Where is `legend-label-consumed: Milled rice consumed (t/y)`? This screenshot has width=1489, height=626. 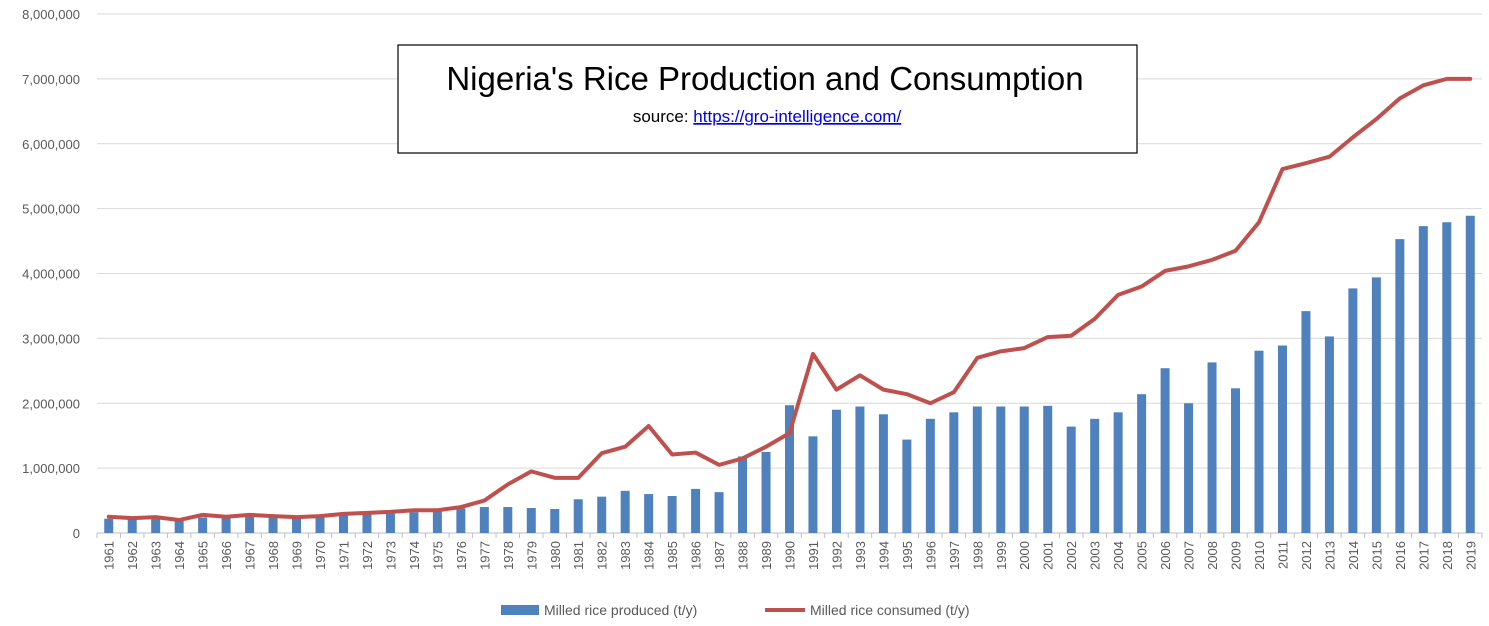
legend-label-consumed: Milled rice consumed (t/y) is located at coordinates (890, 610).